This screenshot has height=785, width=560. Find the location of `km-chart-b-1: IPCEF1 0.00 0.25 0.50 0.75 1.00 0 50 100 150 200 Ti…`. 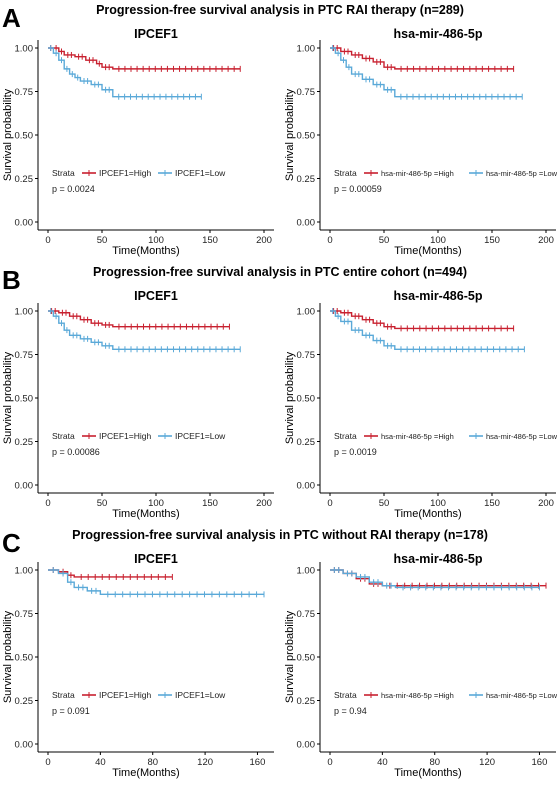

km-chart-b-1: IPCEF1 0.00 0.25 0.50 0.75 1.00 0 50 100 150 200 Ti… is located at coordinates (138, 404).